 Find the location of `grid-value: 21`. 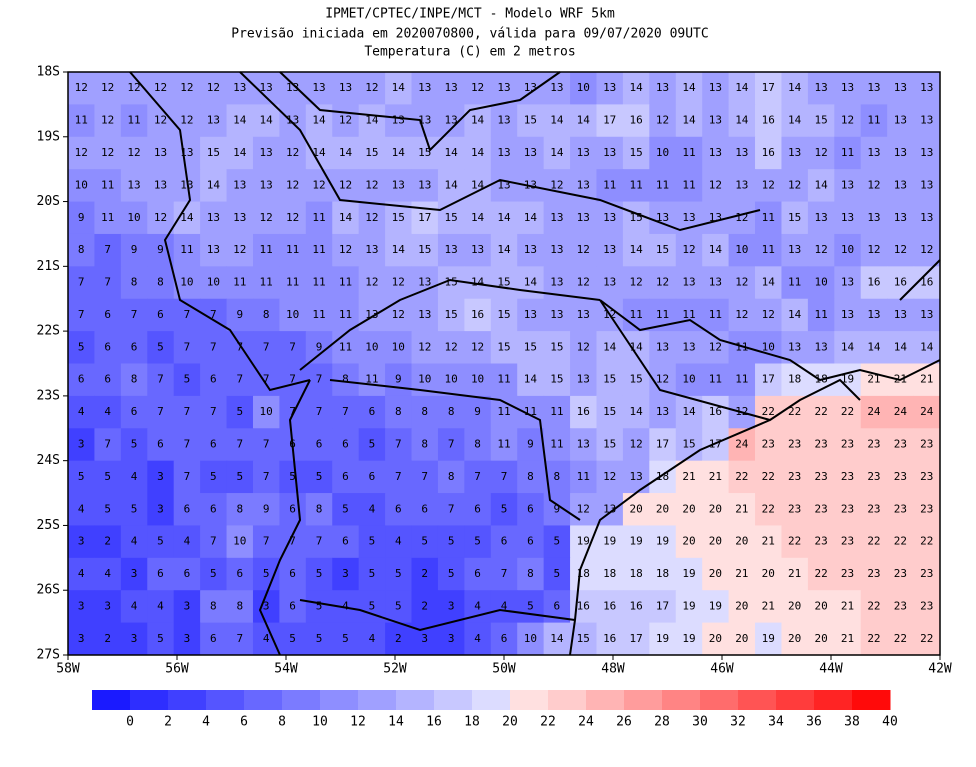

grid-value: 21 is located at coordinates (741, 508).